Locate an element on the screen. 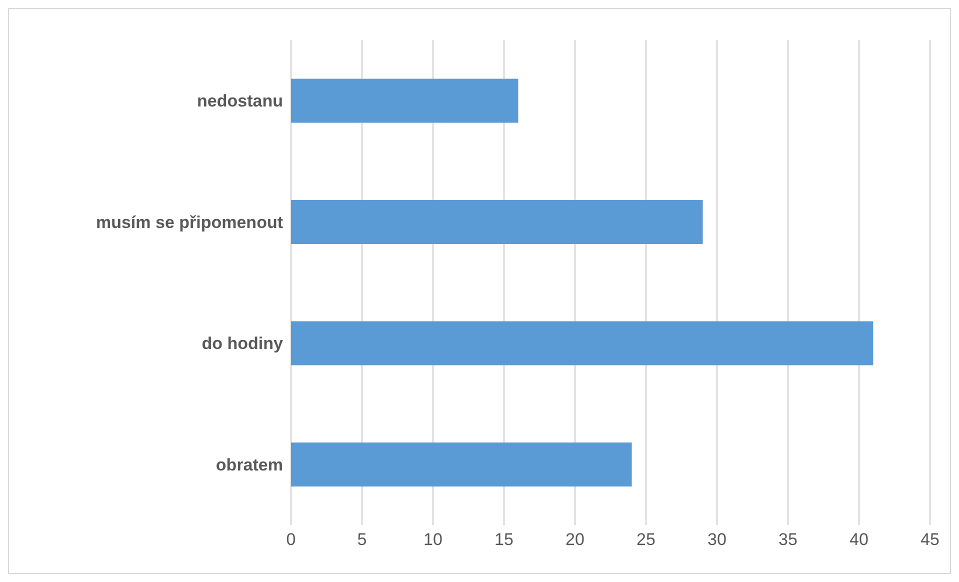 This screenshot has width=959, height=582. x-tick-label: 0 is located at coordinates (291, 540).